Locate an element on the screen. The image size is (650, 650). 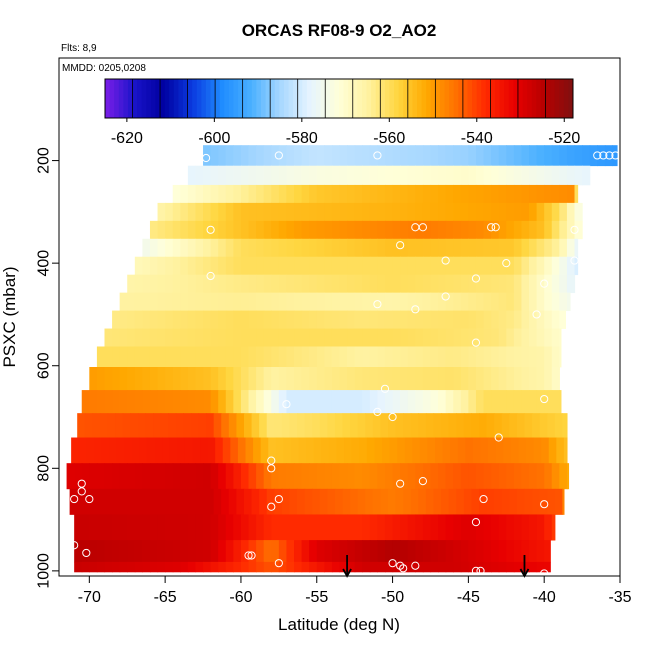
colorbar-tick-label: -520 is located at coordinates (564, 138).